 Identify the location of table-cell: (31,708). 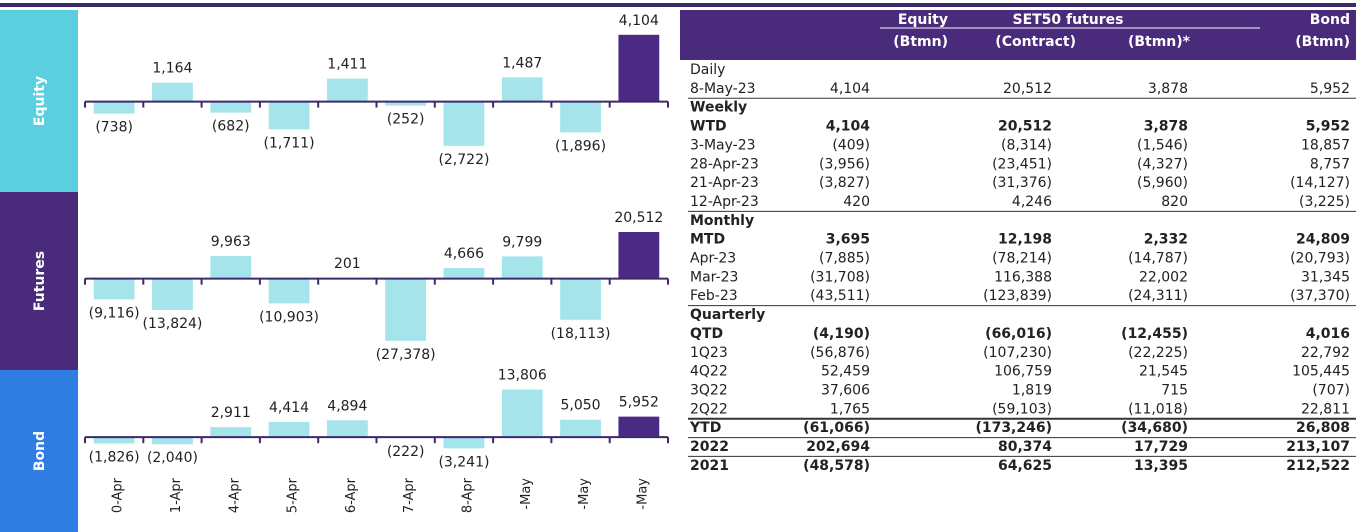
(840, 277).